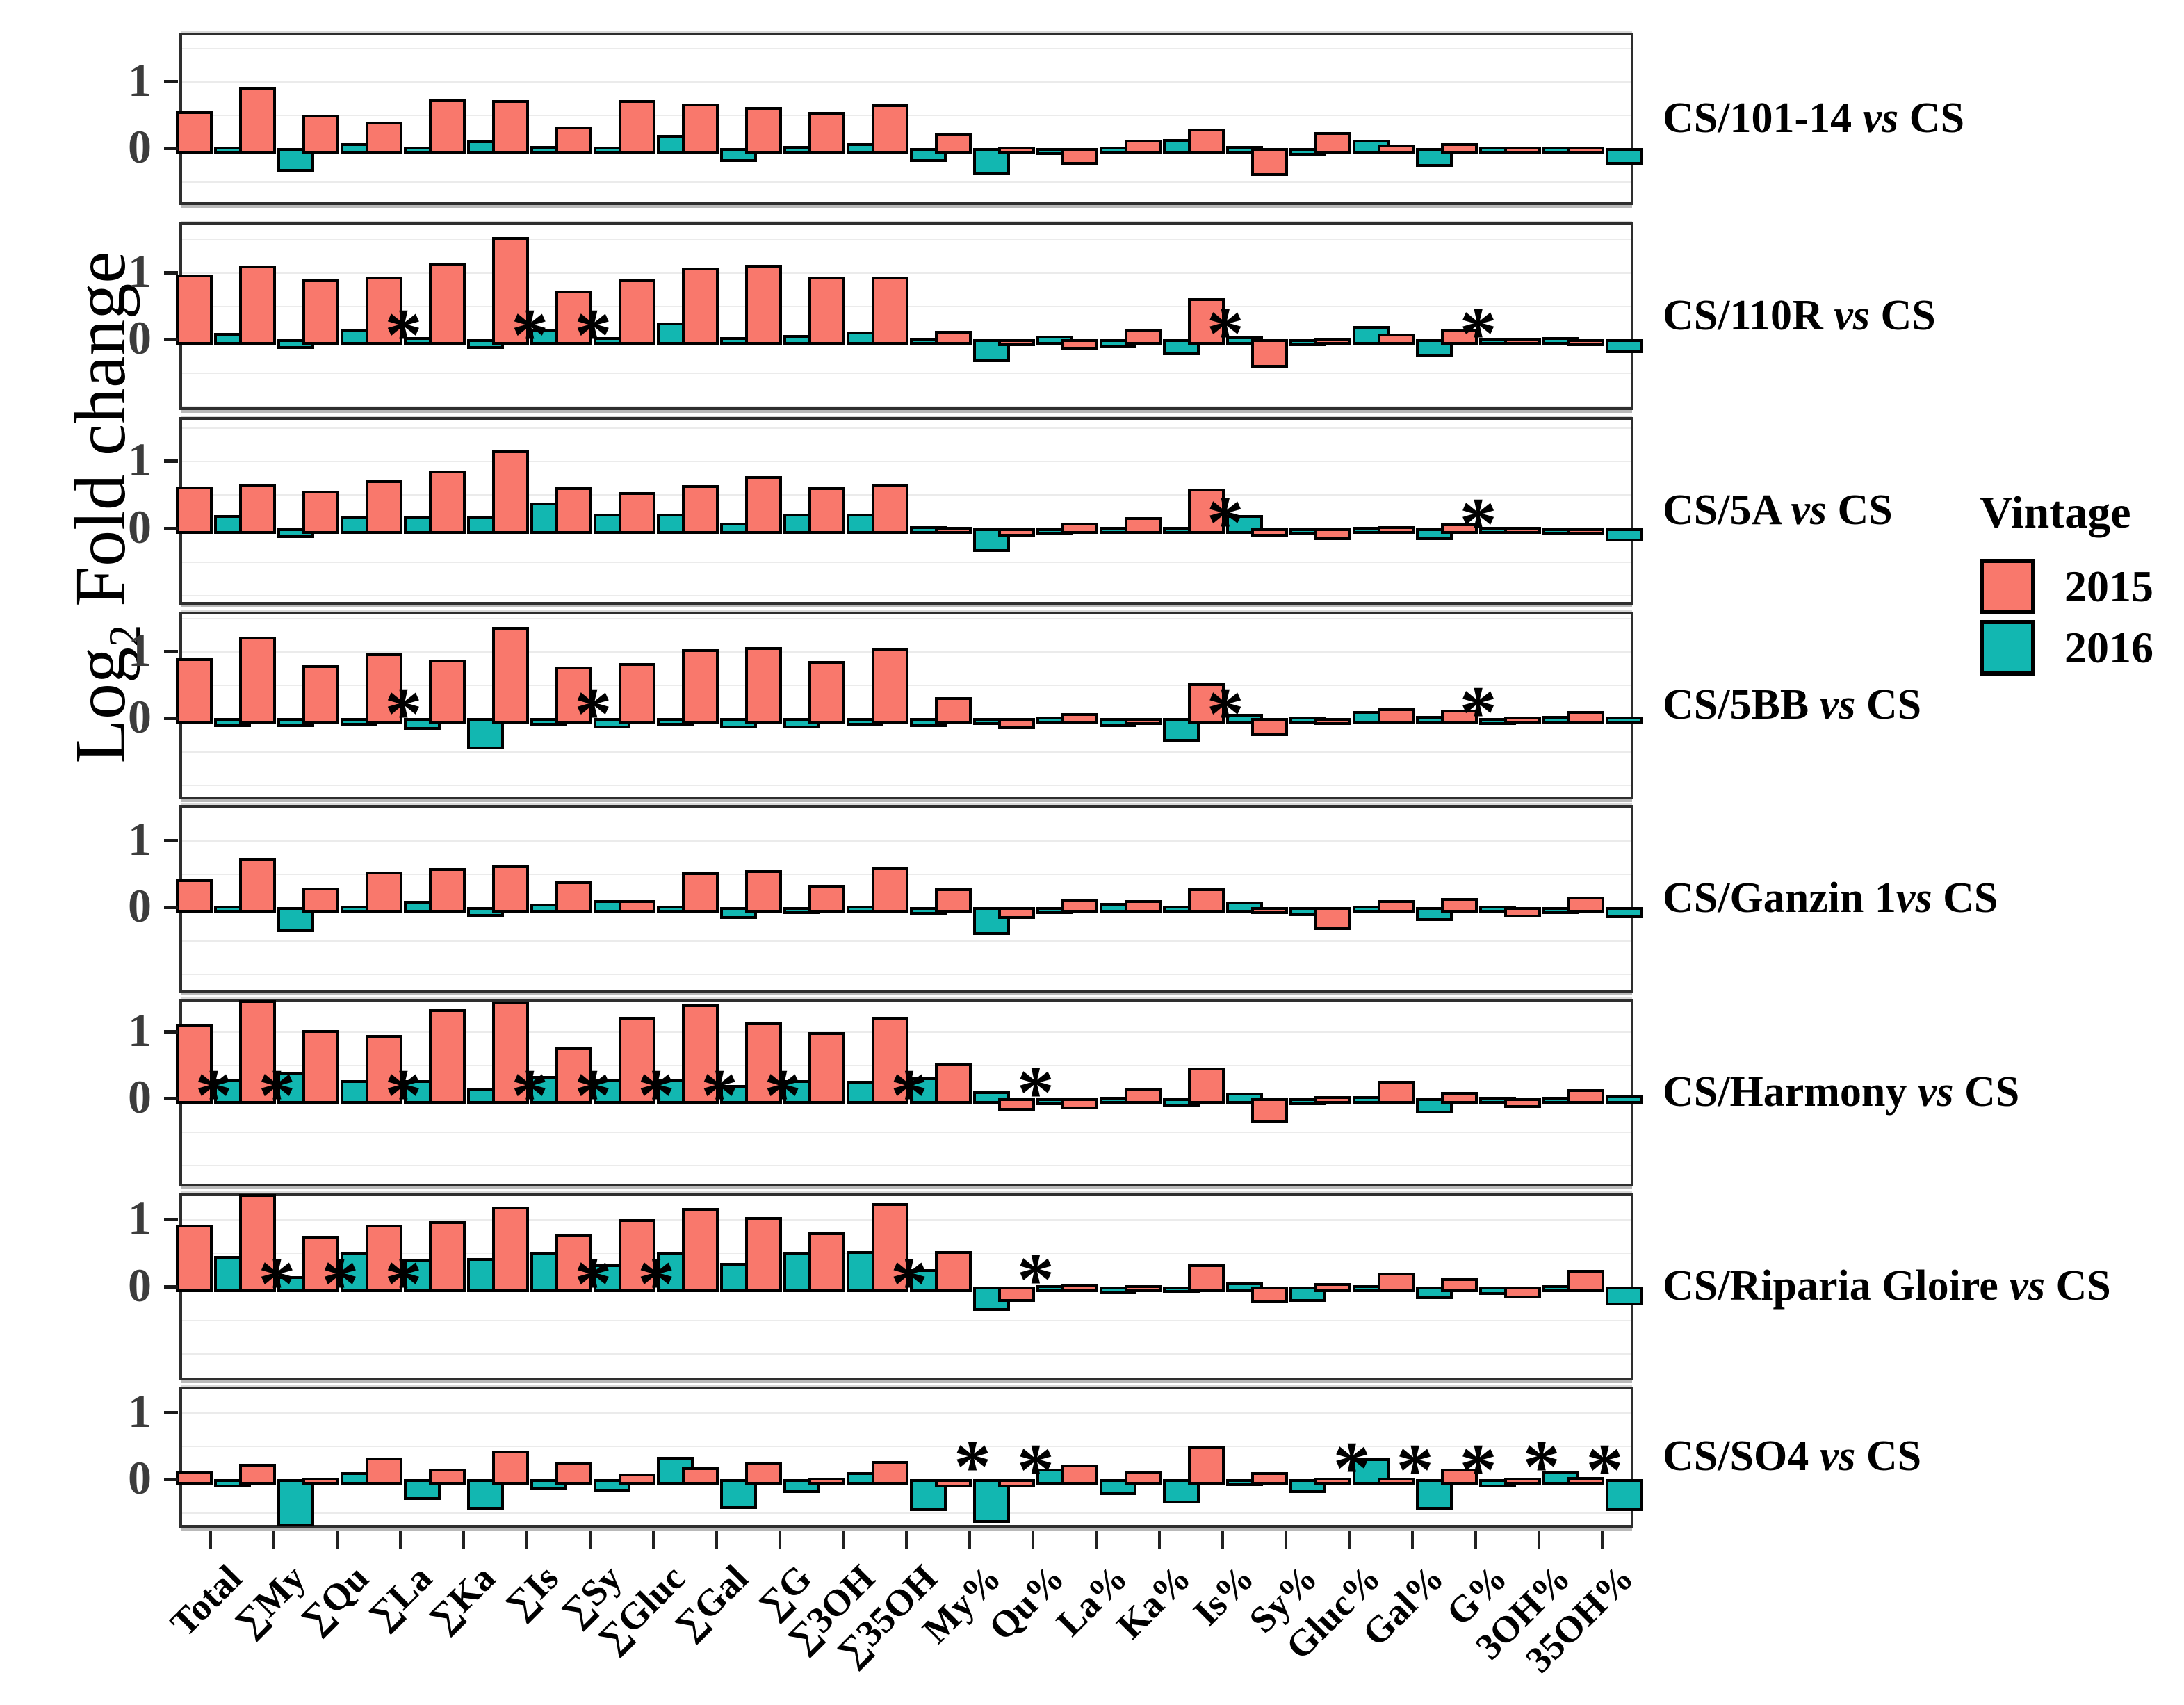  What do you see at coordinates (1269, 162) in the screenshot?
I see `bar-2015-Sy%` at bounding box center [1269, 162].